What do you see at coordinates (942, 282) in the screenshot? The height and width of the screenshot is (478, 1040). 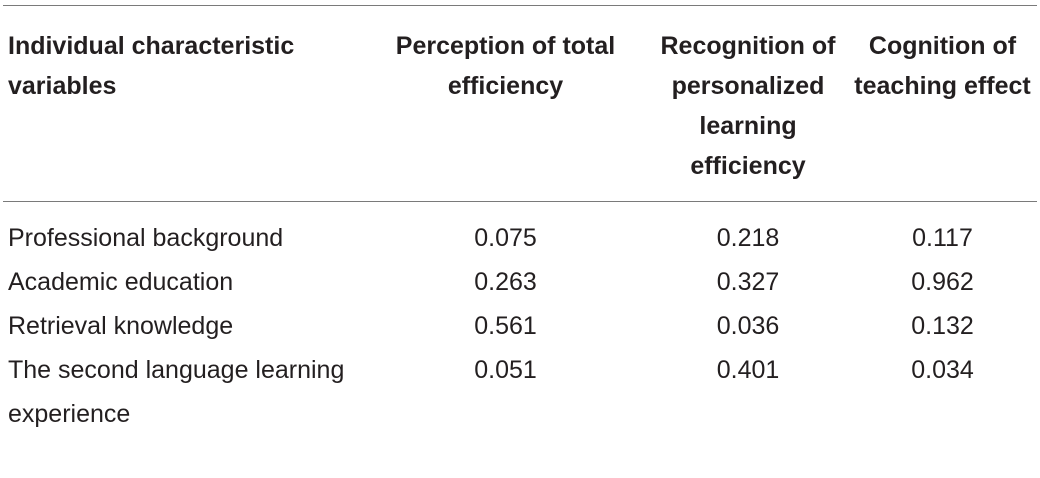 I see `cell-value: 0.962` at bounding box center [942, 282].